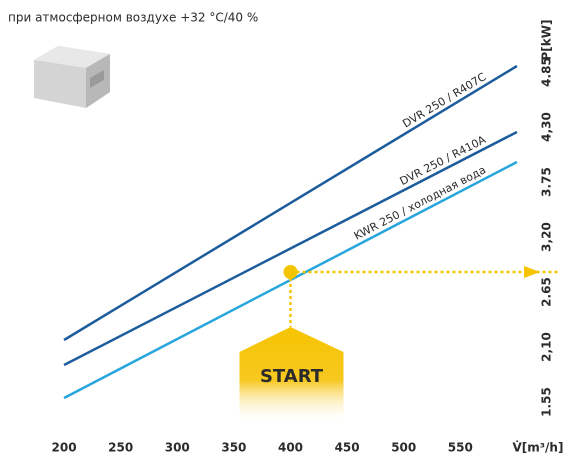 The width and height of the screenshot is (571, 459). I want to click on guide-arrow, so click(532, 272).